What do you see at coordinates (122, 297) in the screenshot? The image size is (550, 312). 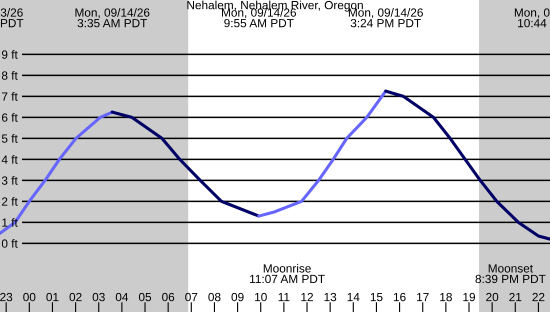 I see `x-tick-label: 04` at bounding box center [122, 297].